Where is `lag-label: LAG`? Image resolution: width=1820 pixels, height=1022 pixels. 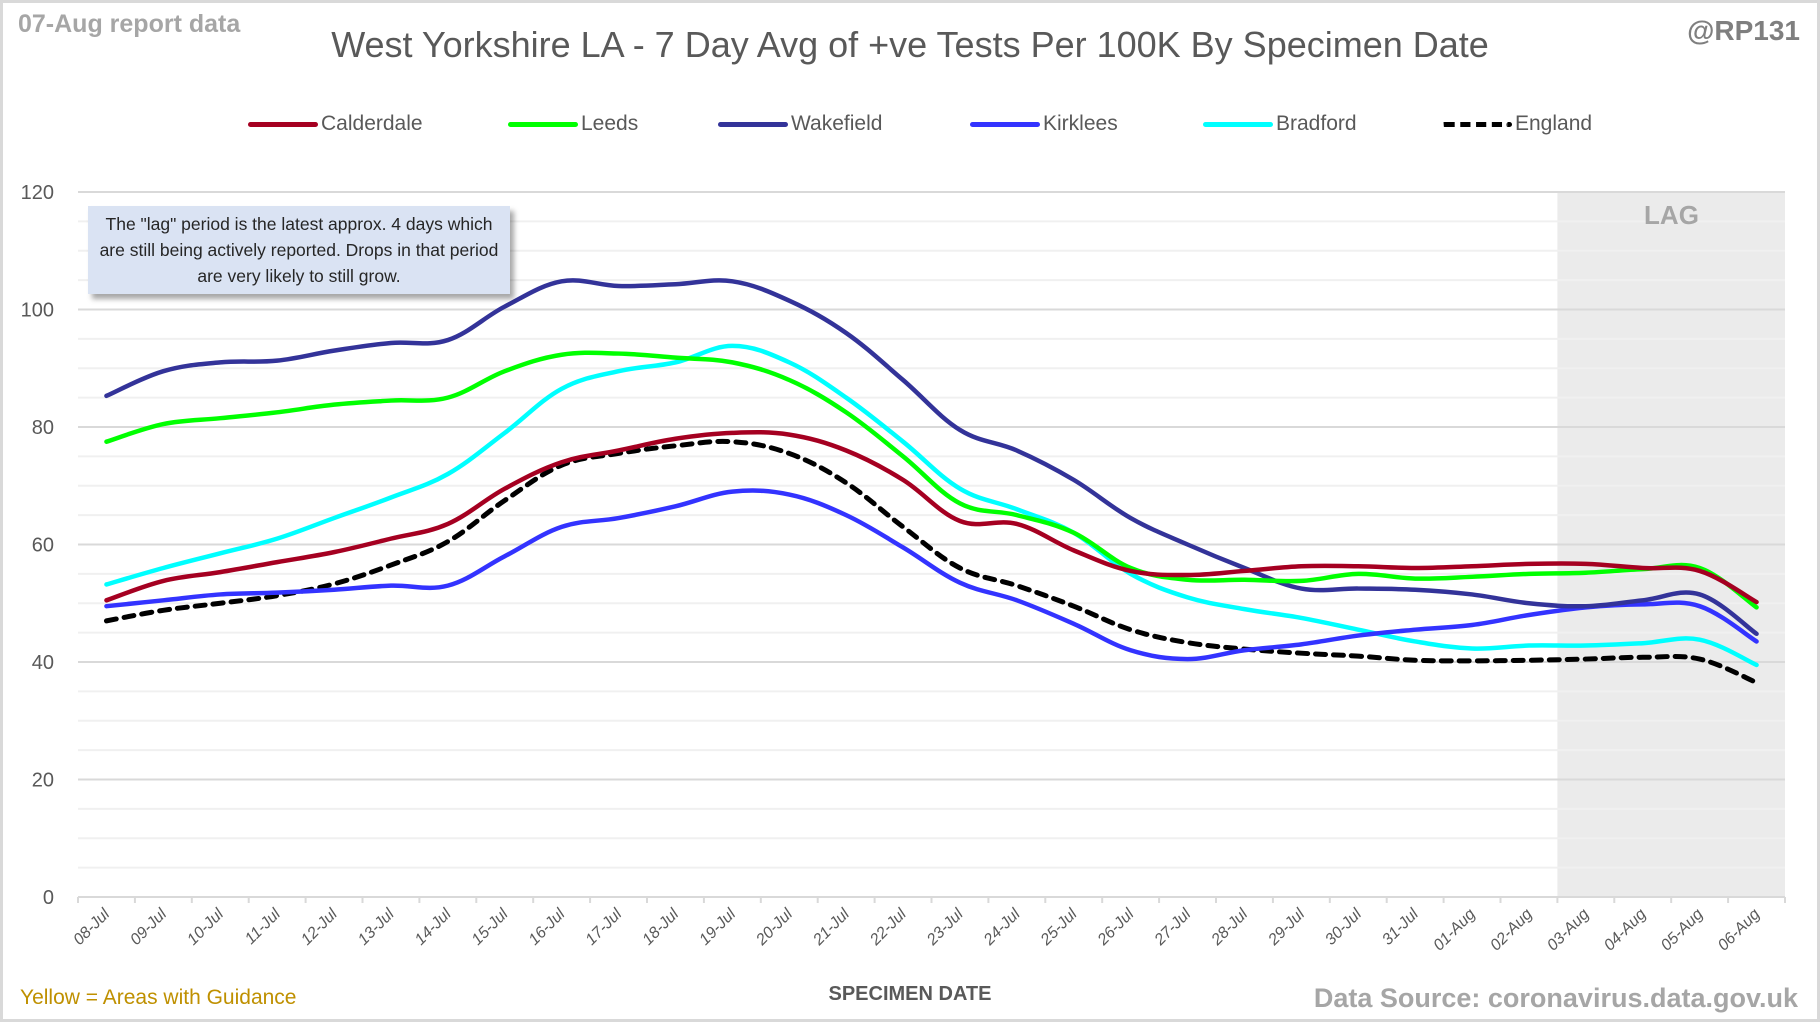 lag-label: LAG is located at coordinates (1671, 215).